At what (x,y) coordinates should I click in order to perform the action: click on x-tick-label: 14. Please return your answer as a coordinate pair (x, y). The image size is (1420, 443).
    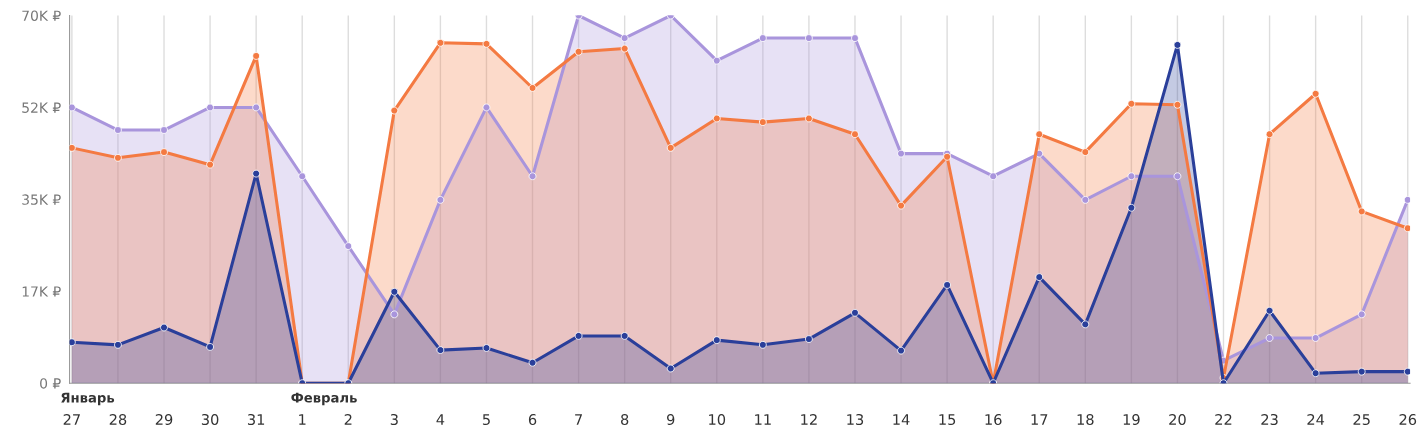
    Looking at the image, I should click on (901, 419).